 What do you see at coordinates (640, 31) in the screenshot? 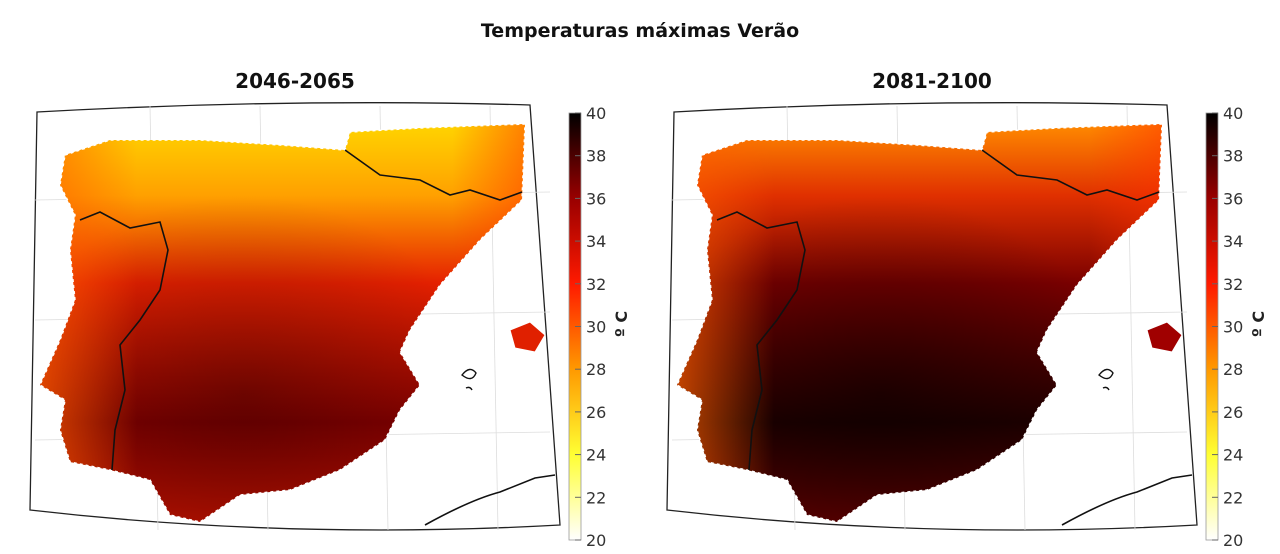
I see `figure-title: Temperaturas máximas Verão` at bounding box center [640, 31].